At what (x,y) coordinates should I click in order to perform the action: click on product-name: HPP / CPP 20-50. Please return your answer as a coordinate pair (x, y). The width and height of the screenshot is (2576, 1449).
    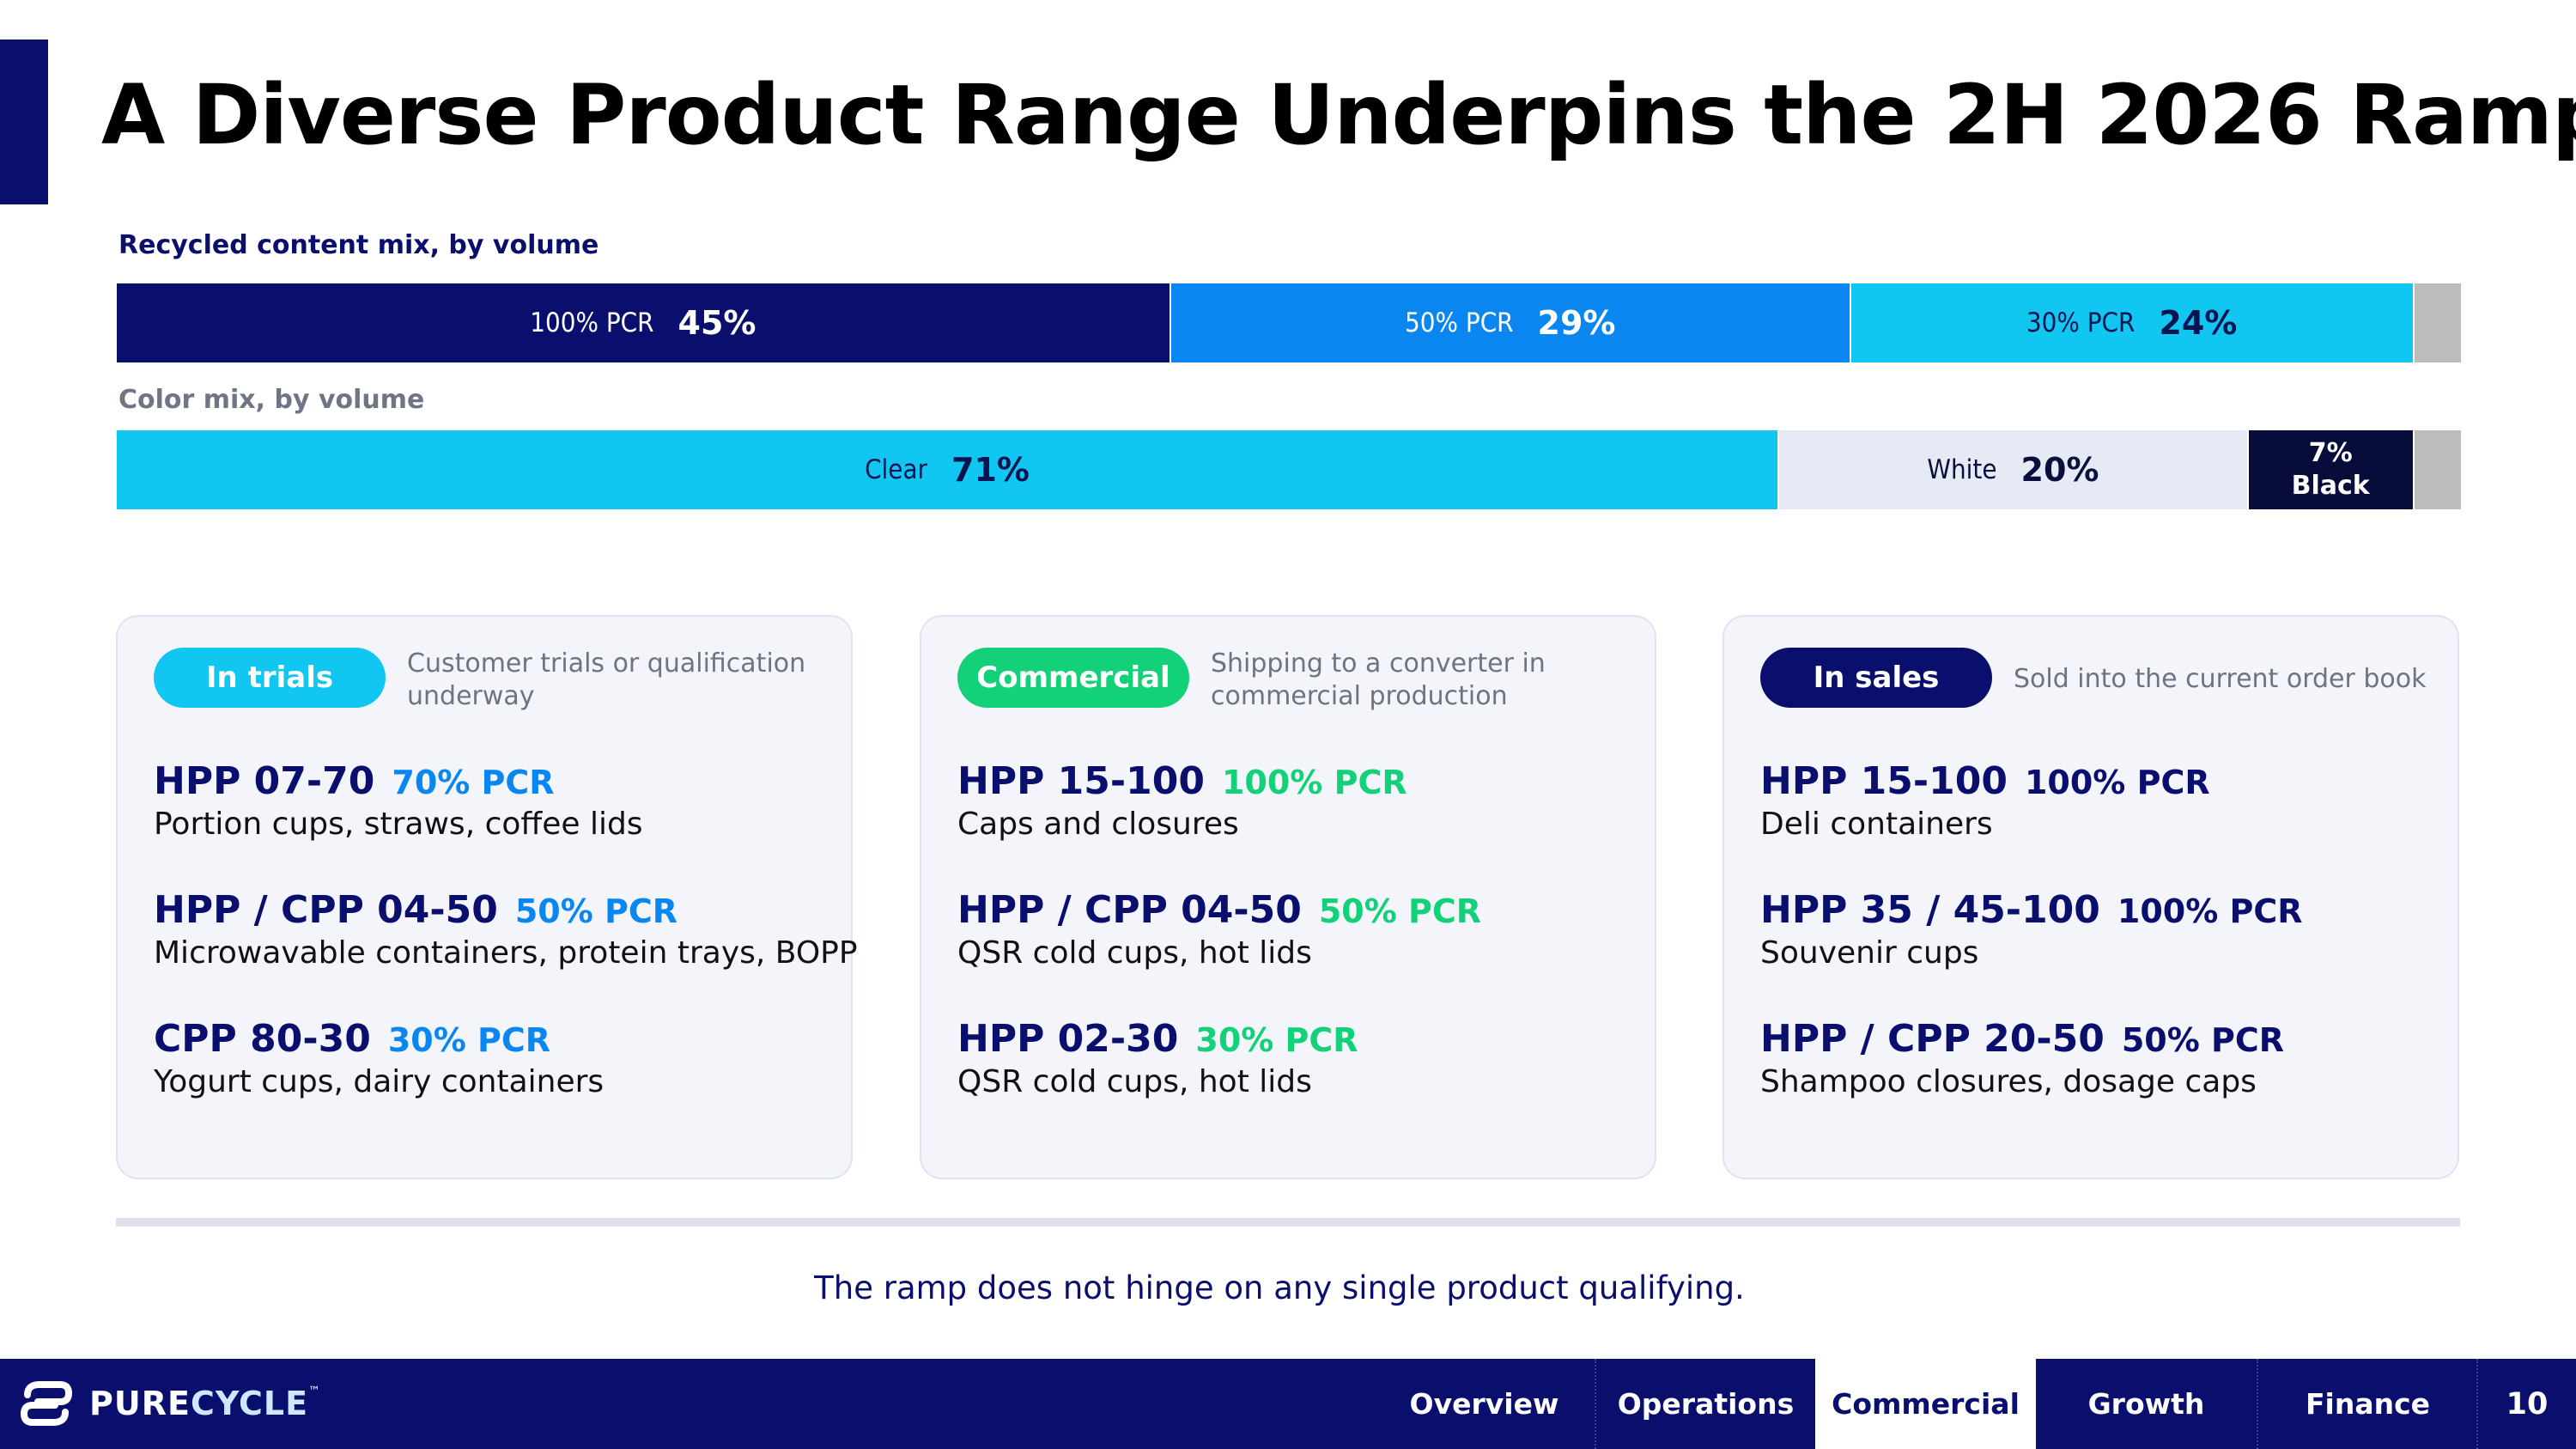
    Looking at the image, I should click on (1932, 1039).